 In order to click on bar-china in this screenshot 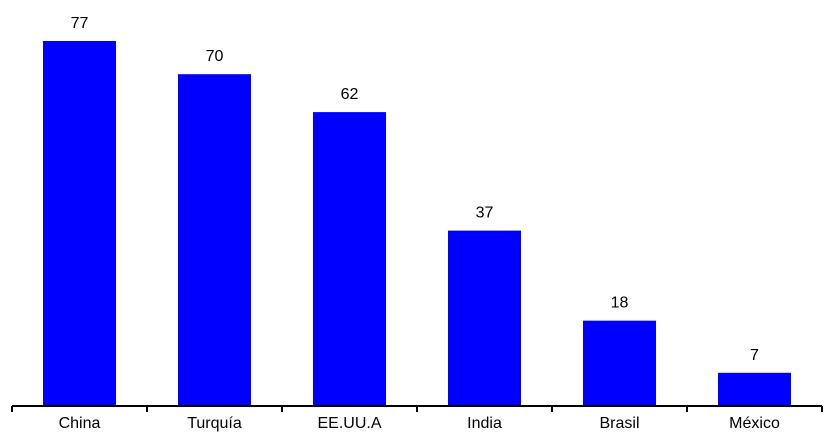, I will do `click(79, 223)`.